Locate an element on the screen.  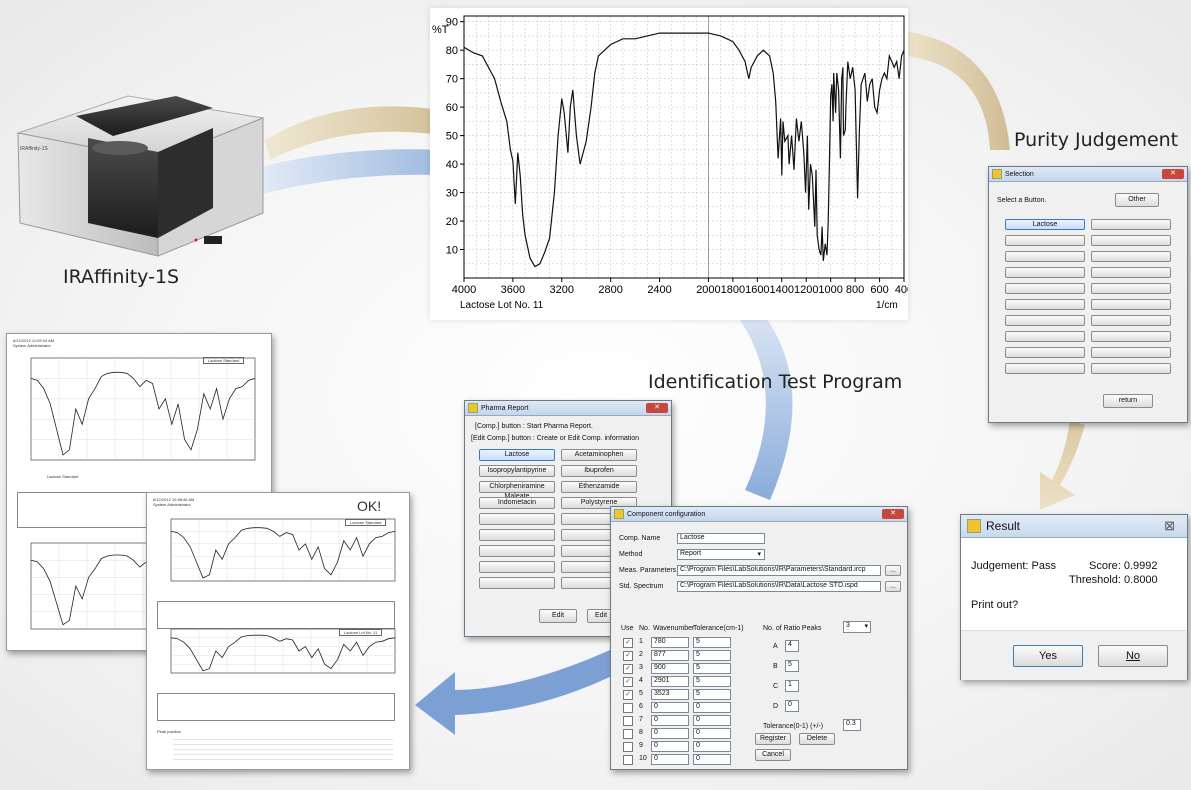
wavenumber-field: 780 is located at coordinates (670, 642).